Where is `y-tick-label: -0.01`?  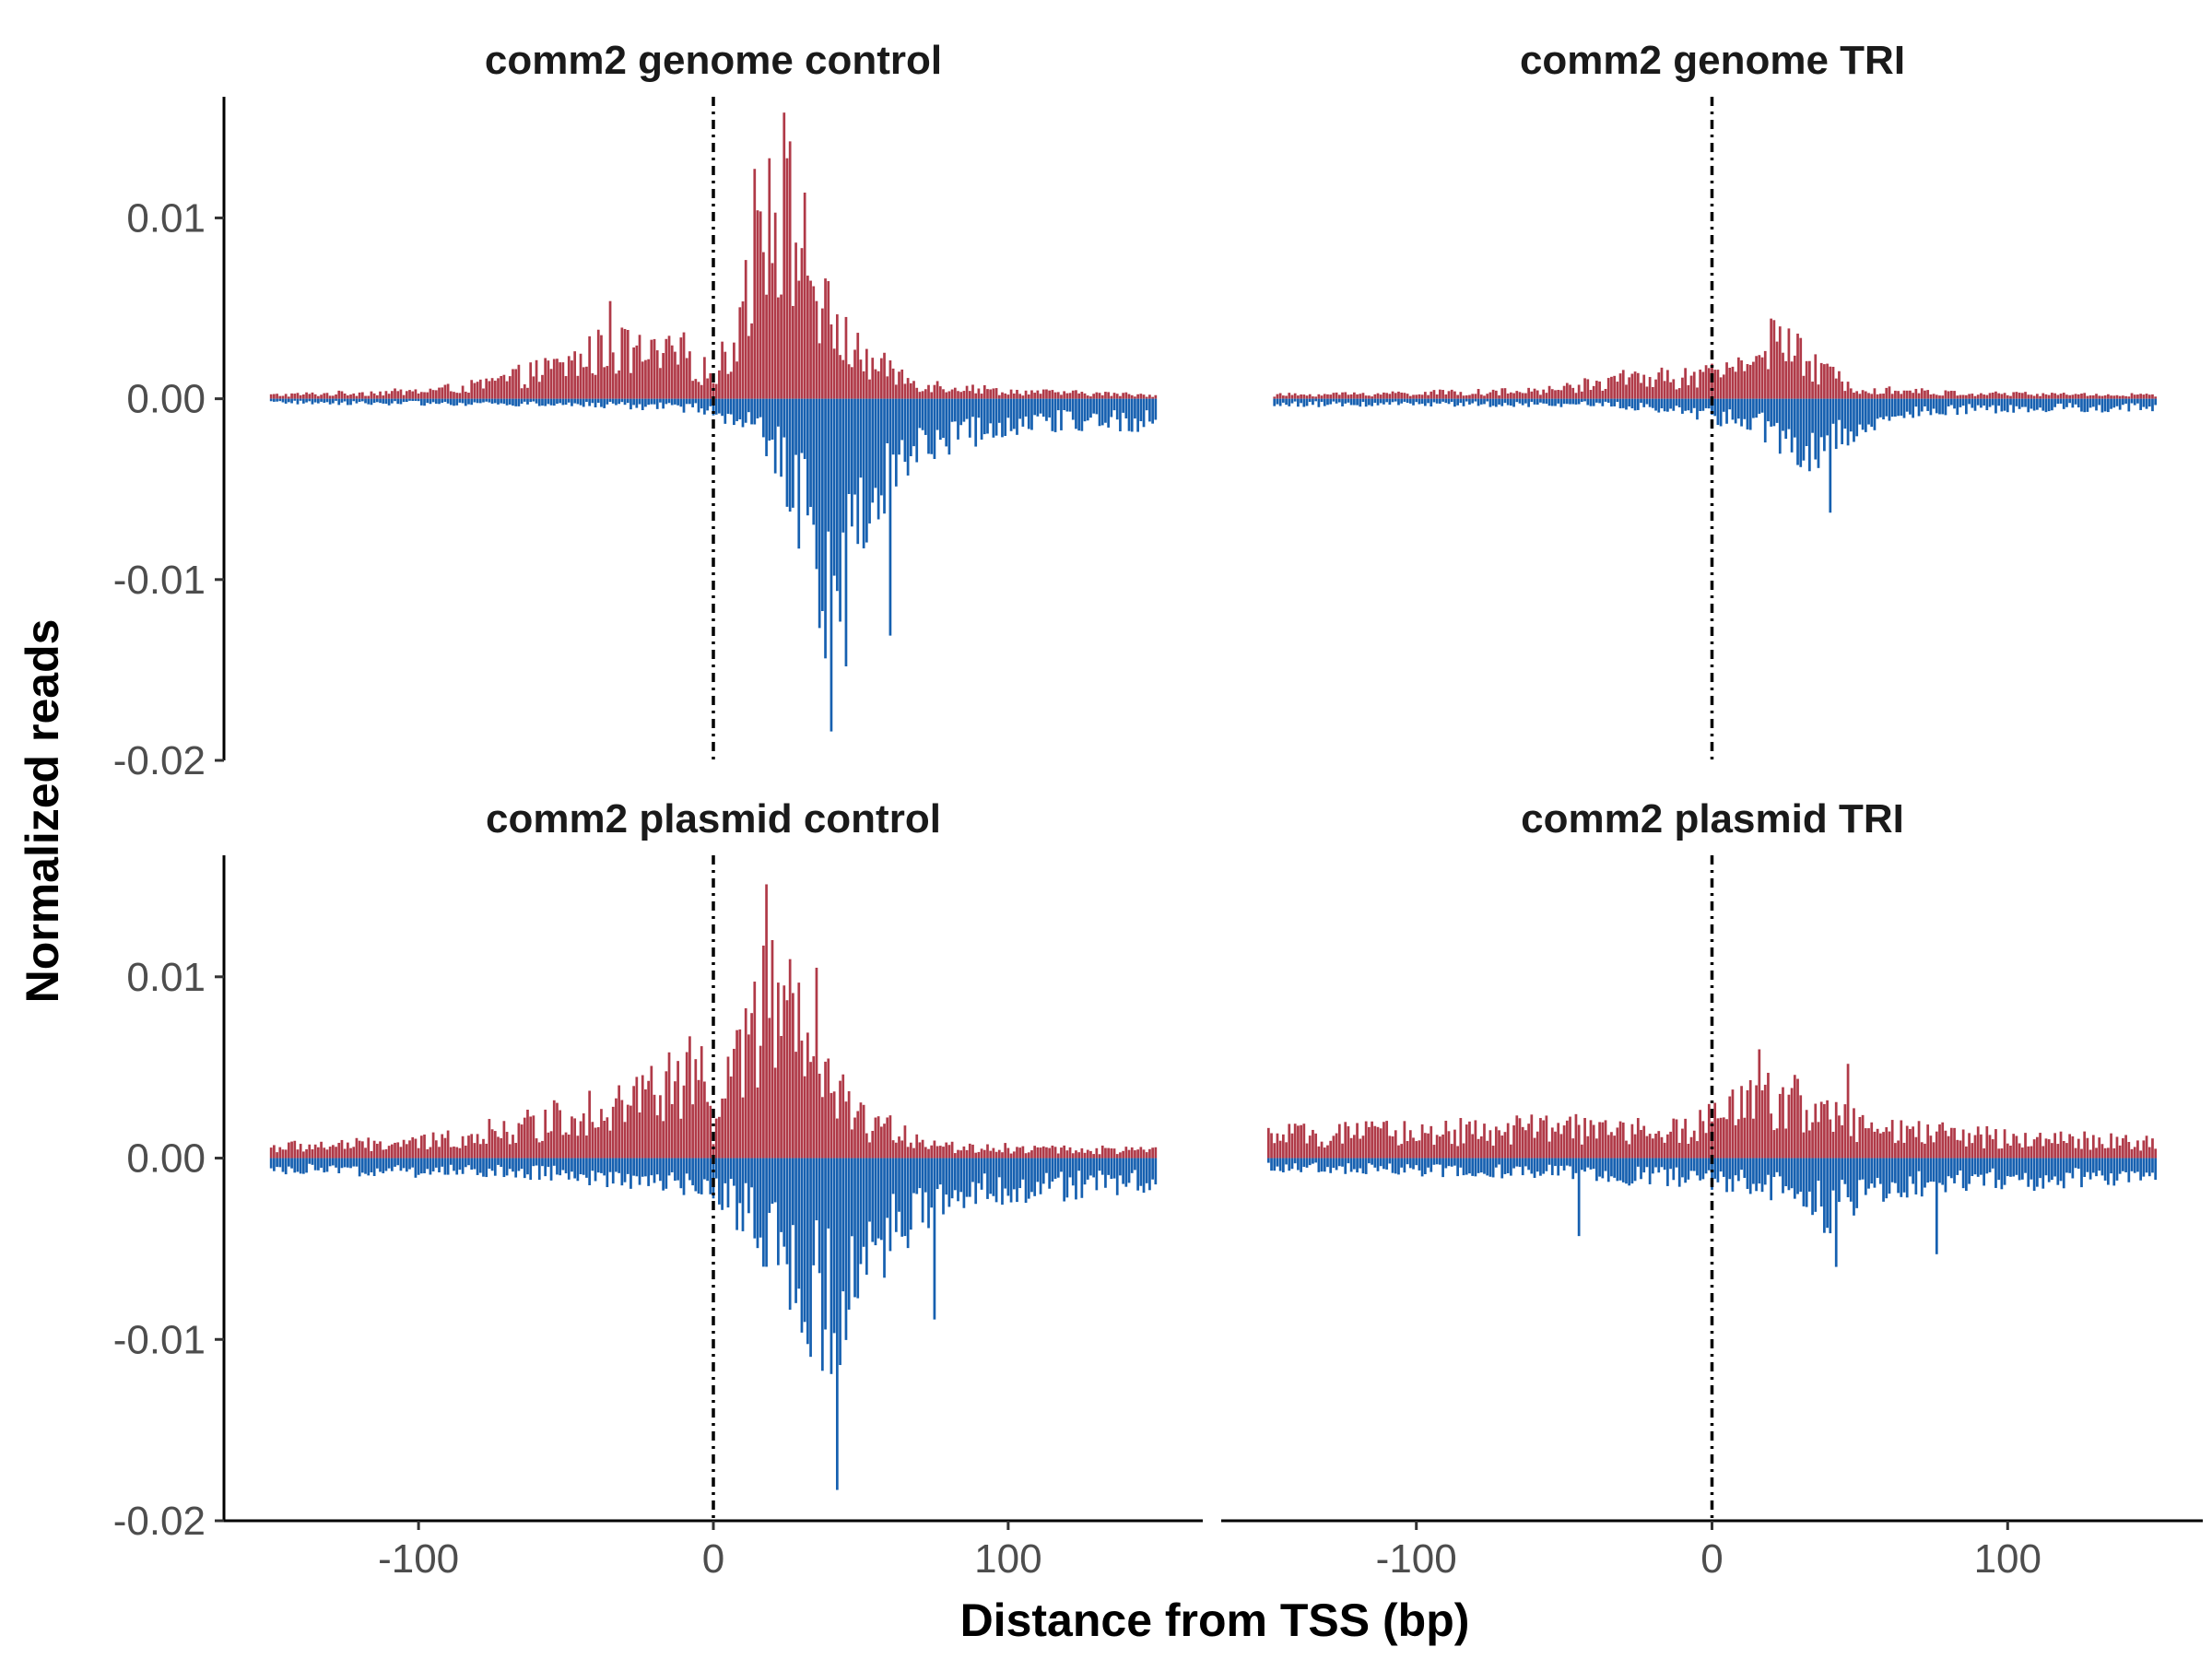 y-tick-label: -0.01 is located at coordinates (159, 1339).